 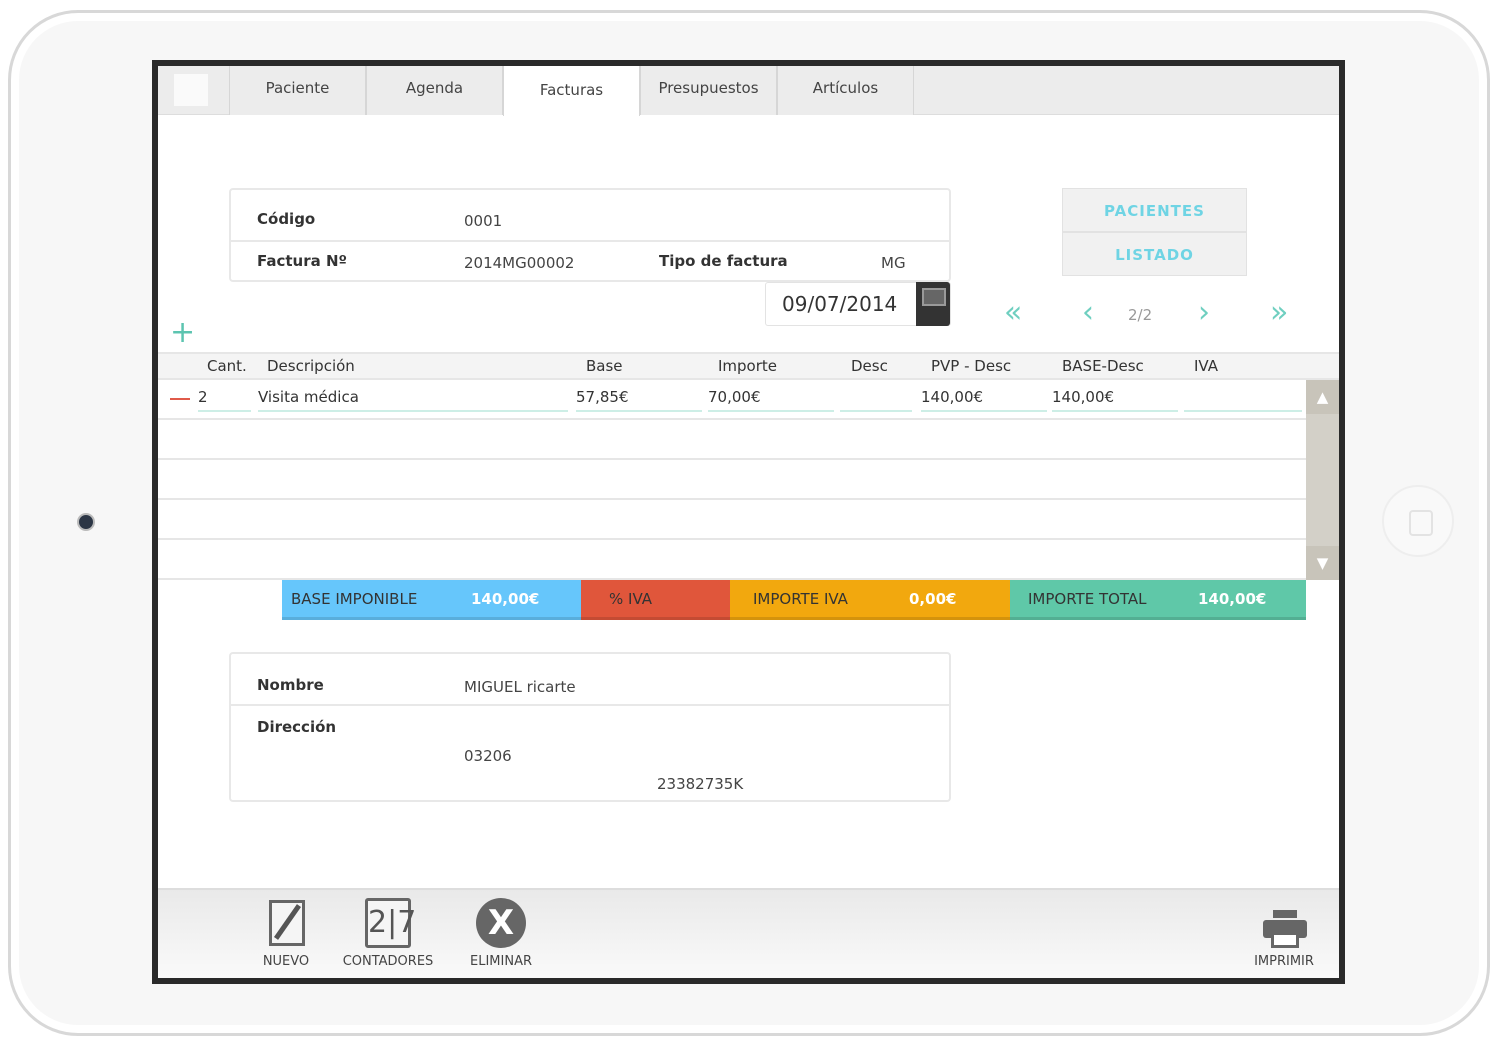 What do you see at coordinates (840, 304) in the screenshot?
I see `date-value: 09/07/2014` at bounding box center [840, 304].